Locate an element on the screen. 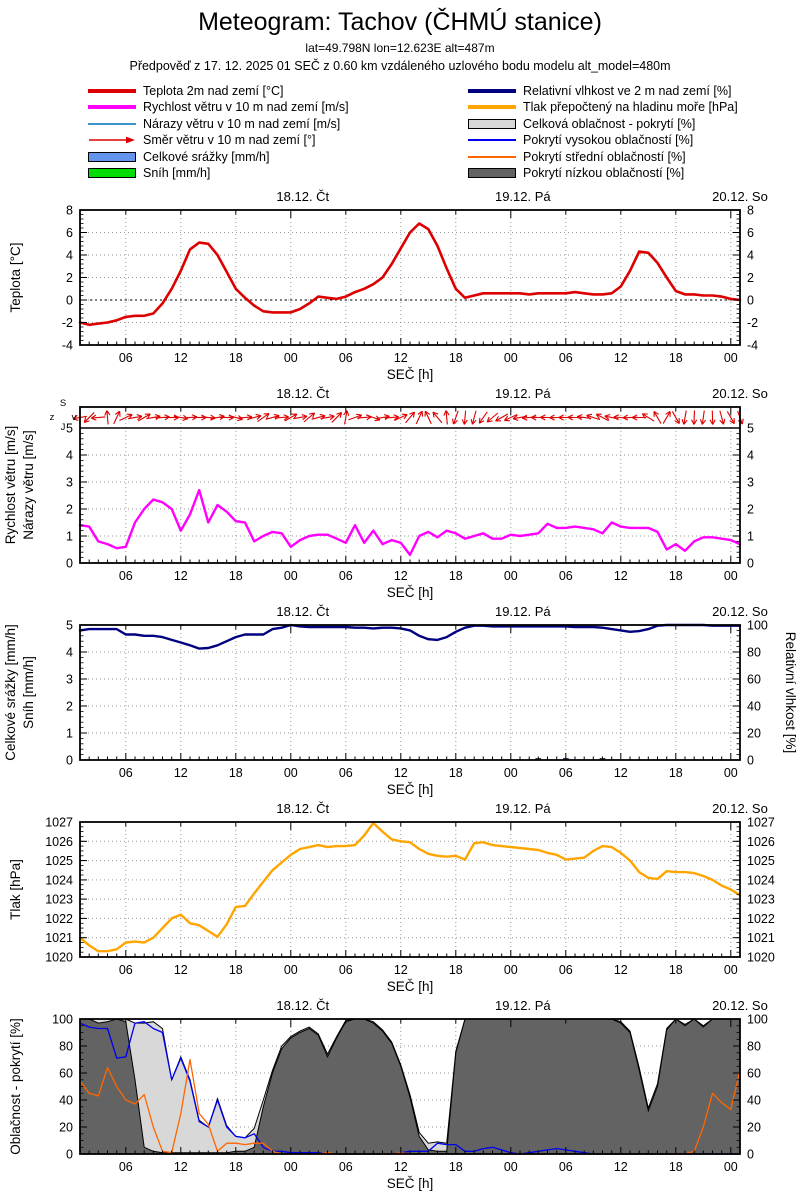 The height and width of the screenshot is (1200, 800). svg-text: 1 is located at coordinates (750, 537).